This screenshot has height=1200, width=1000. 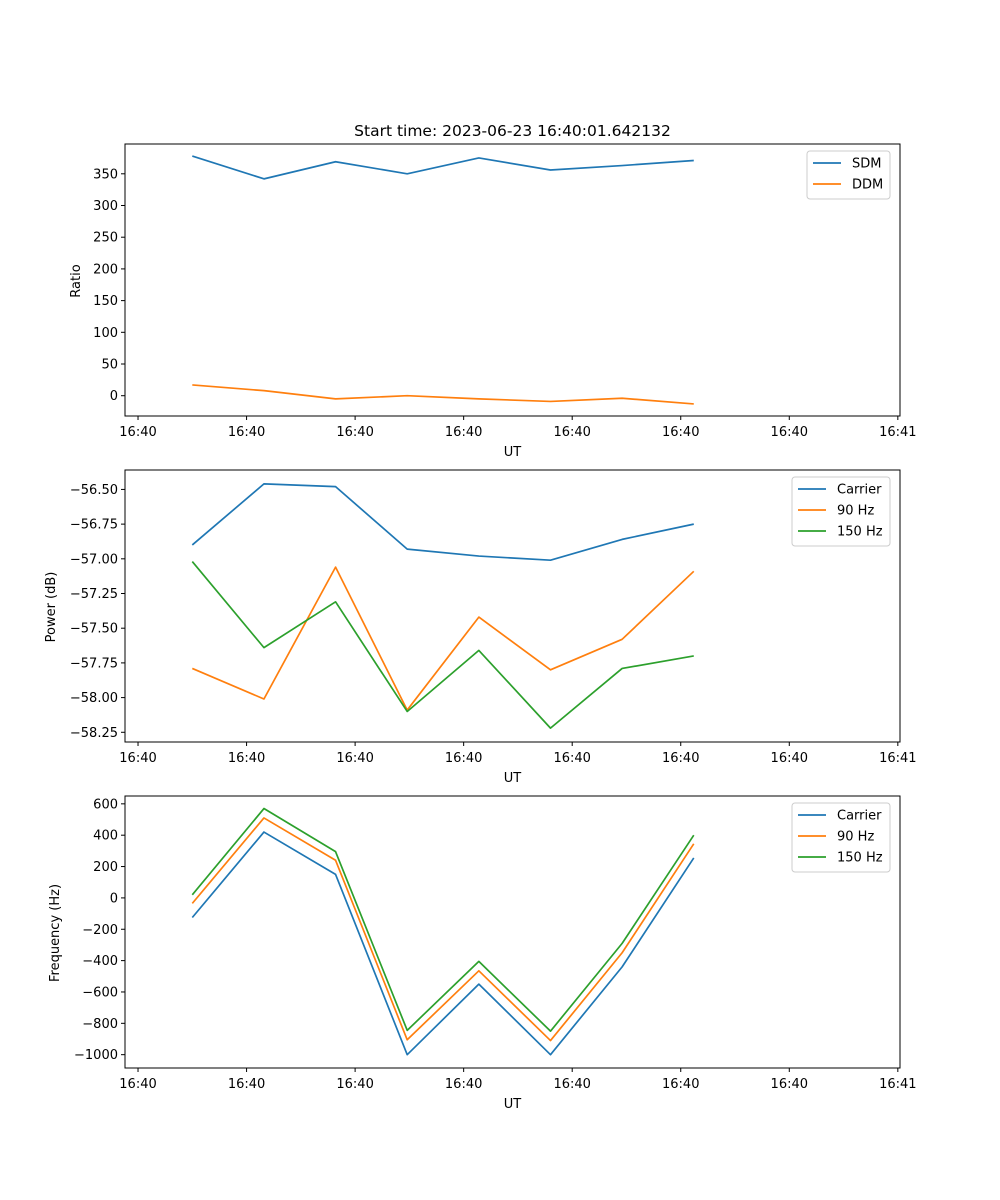 What do you see at coordinates (96, 1055) in the screenshot?
I see `panel-3-y-tick-label: −1000` at bounding box center [96, 1055].